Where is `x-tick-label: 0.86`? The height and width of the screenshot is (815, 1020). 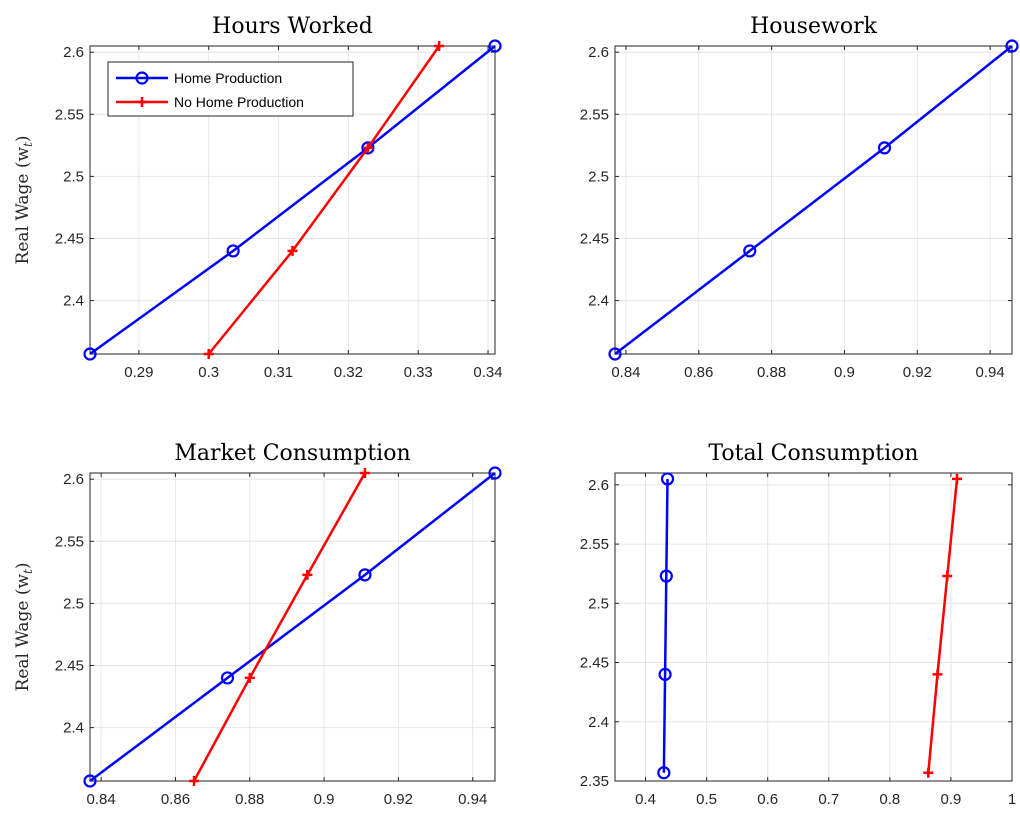
x-tick-label: 0.86 is located at coordinates (175, 799).